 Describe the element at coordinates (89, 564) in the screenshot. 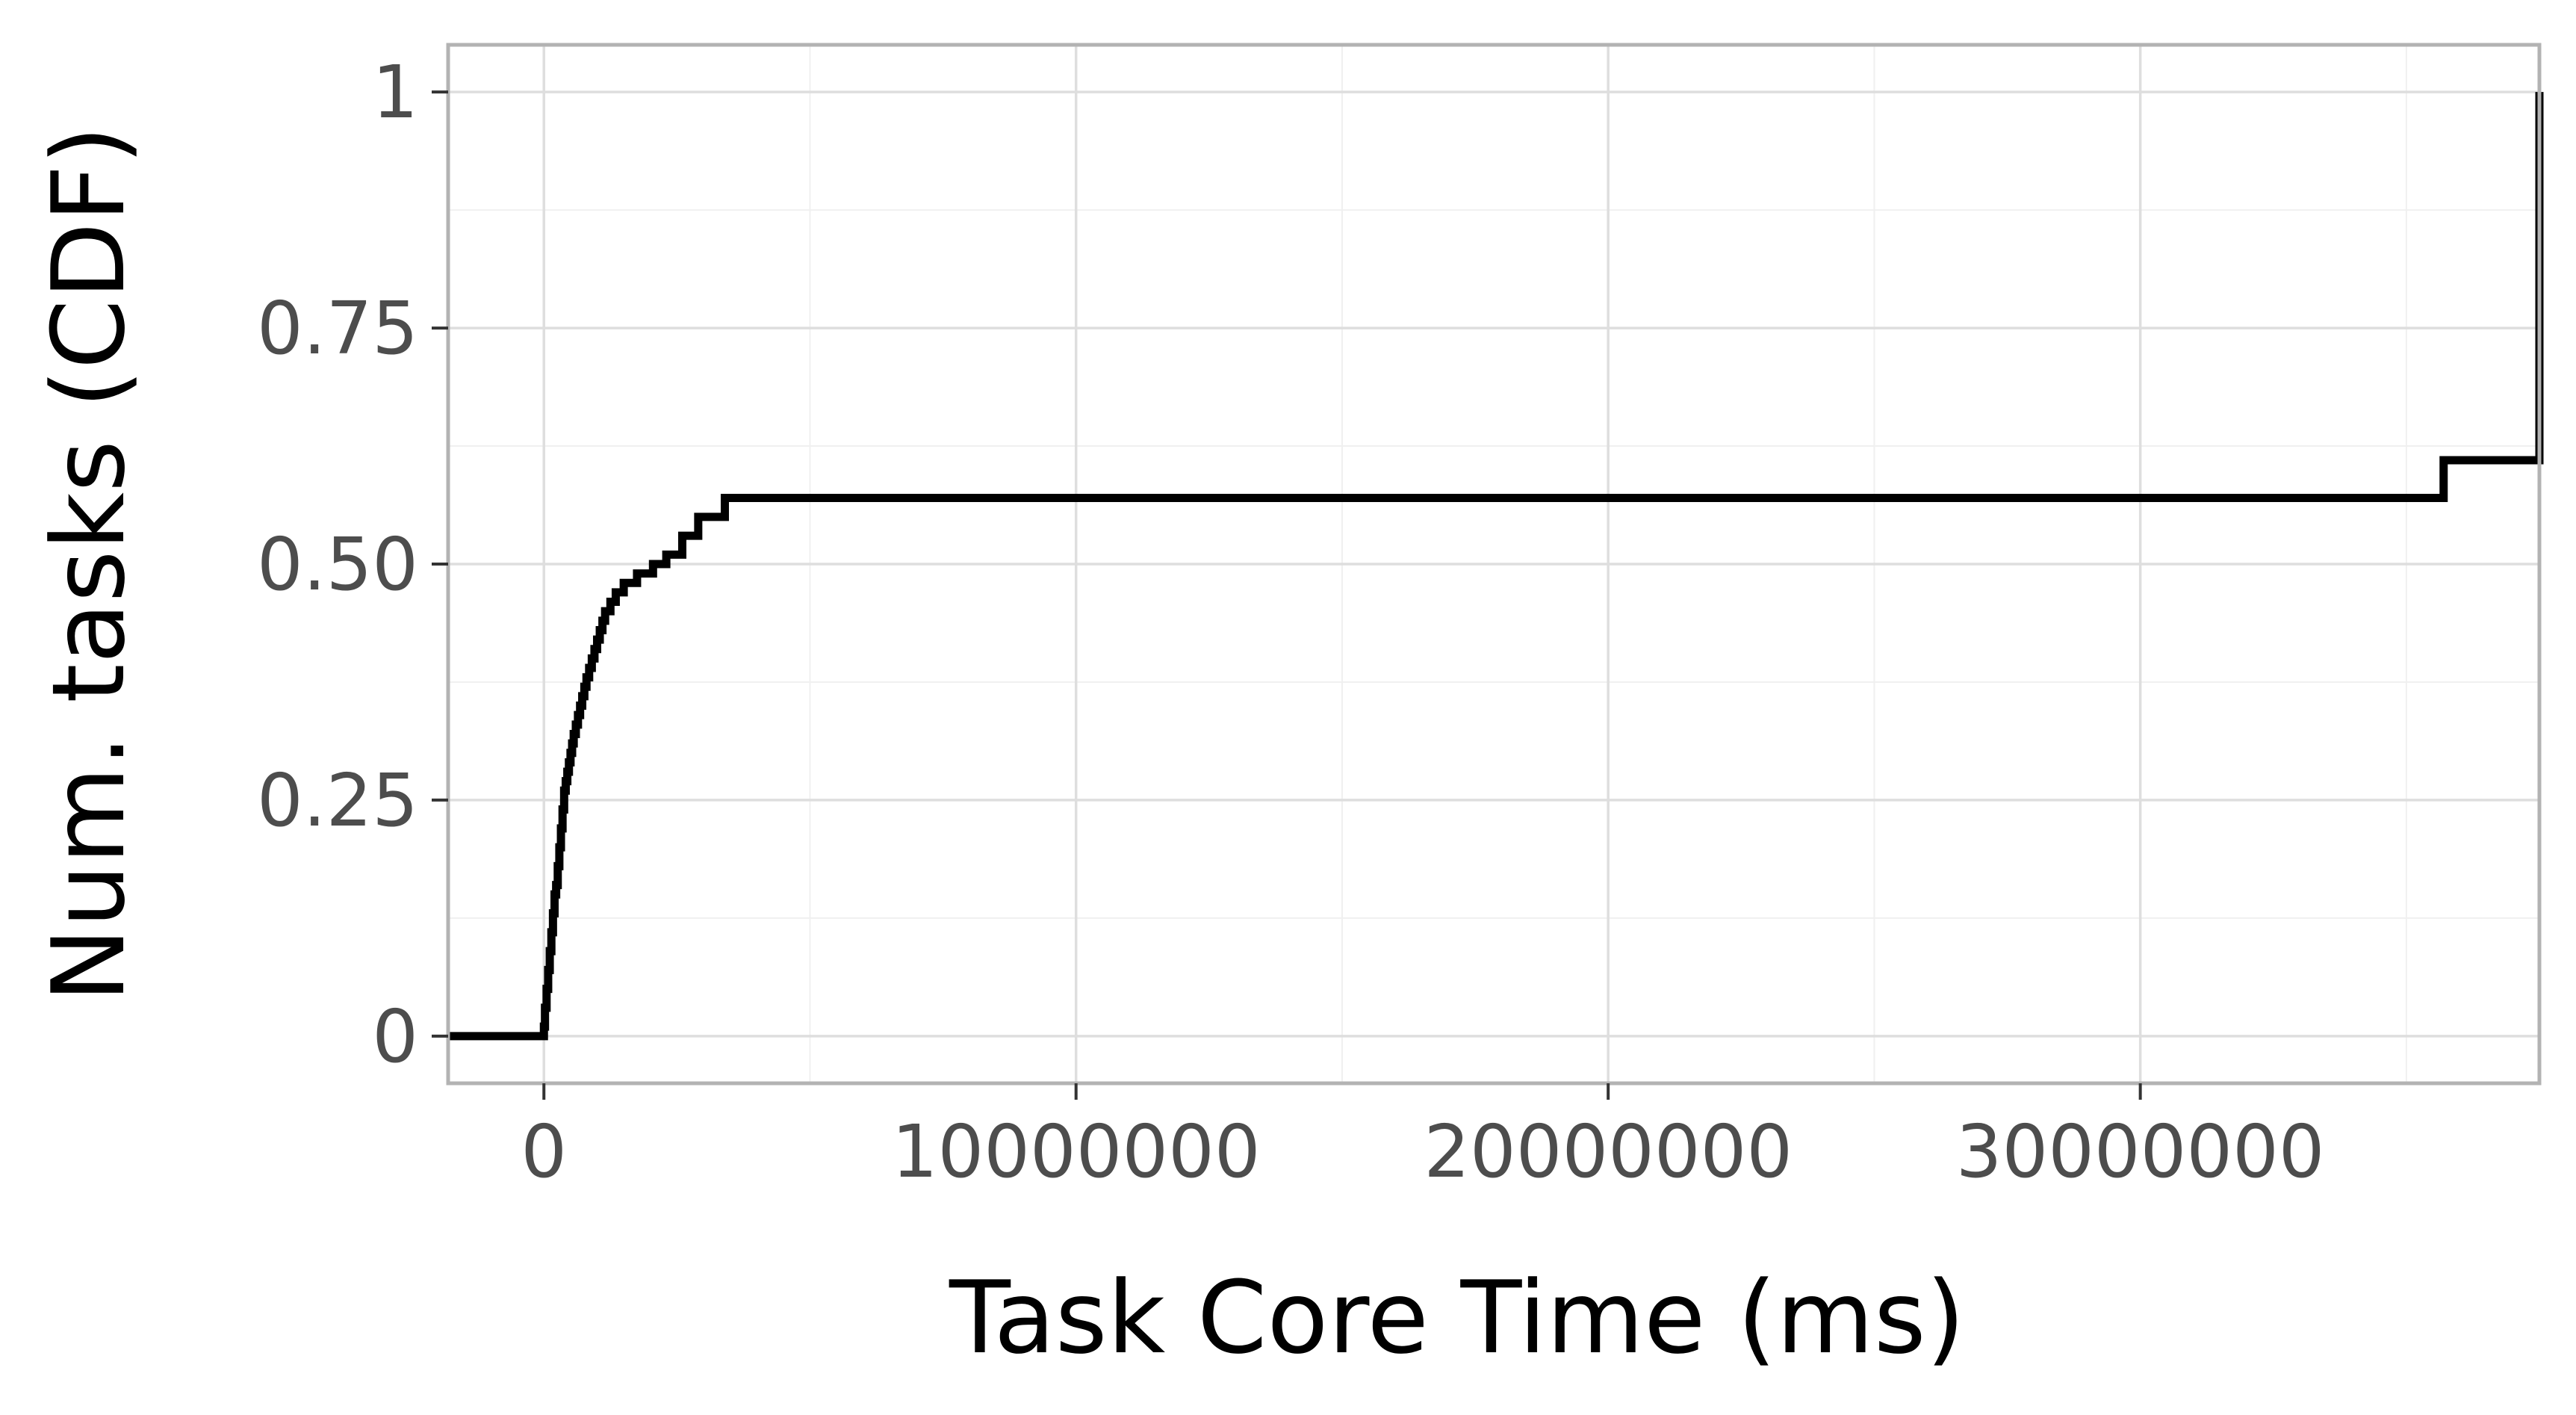

I see `y-axis-title: Num. tasks (CDF)` at that location.